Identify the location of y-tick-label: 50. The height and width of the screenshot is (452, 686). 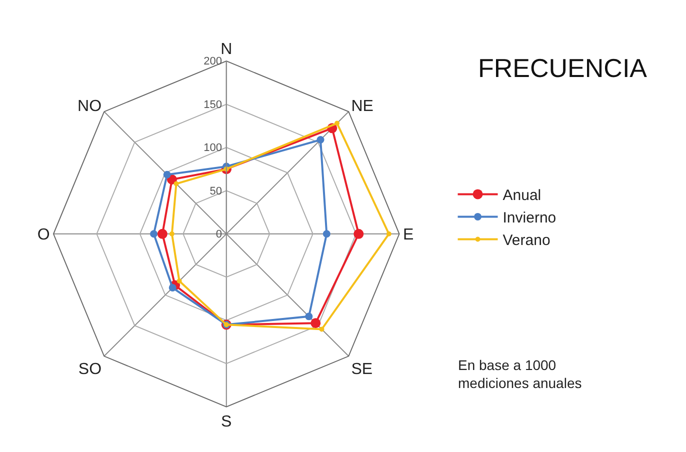
(216, 191).